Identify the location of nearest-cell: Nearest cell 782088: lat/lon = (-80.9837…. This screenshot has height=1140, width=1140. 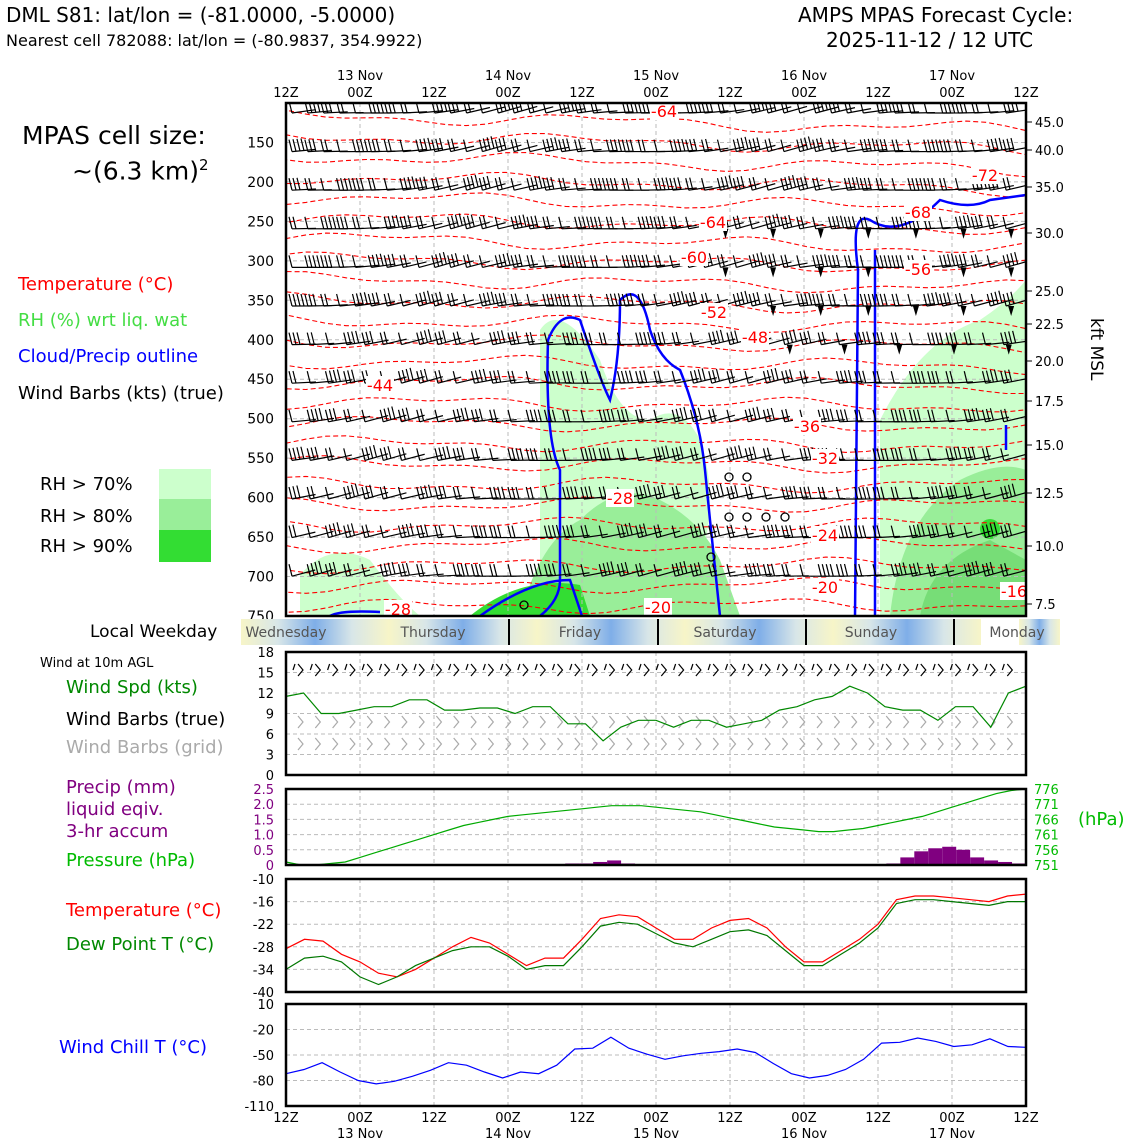
(214, 40).